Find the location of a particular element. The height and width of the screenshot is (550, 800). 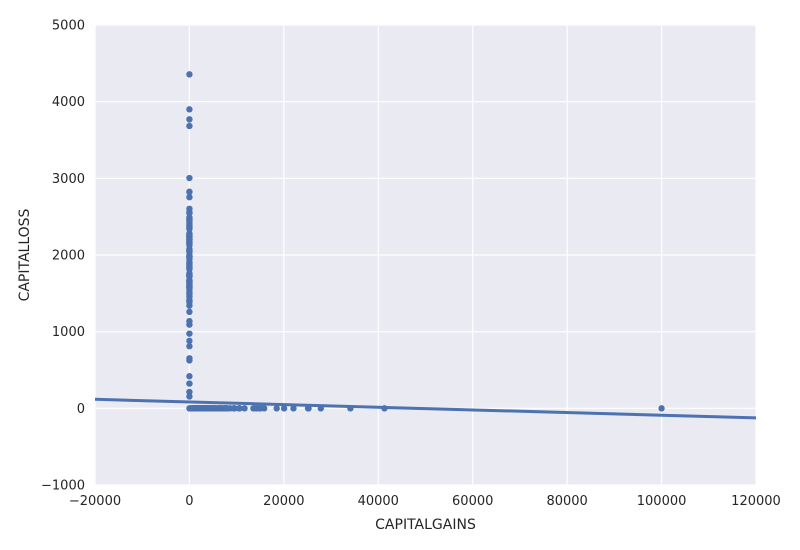

y-tick-label: 4000 is located at coordinates (68, 102).